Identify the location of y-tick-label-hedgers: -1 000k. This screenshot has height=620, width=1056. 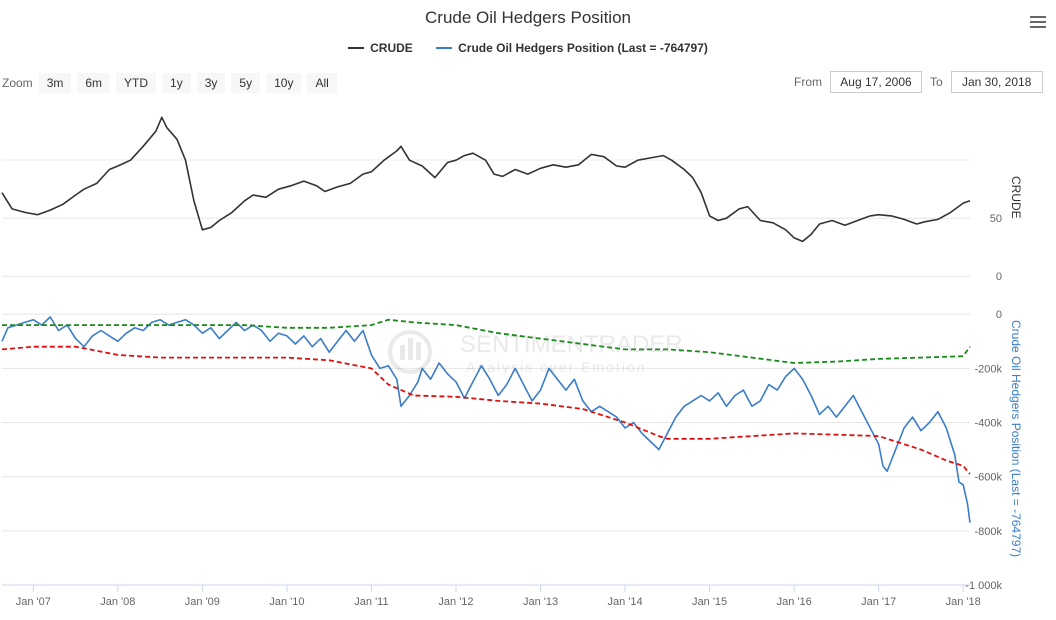
(983, 586).